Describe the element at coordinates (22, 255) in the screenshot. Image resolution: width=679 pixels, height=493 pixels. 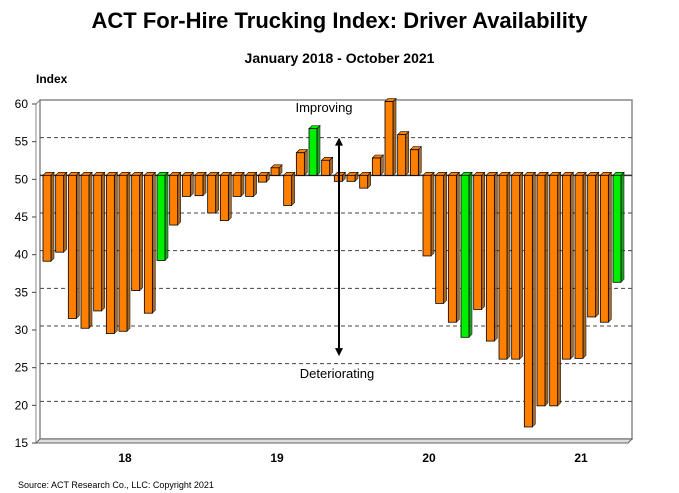
I see `y-tick-label: 40` at that location.